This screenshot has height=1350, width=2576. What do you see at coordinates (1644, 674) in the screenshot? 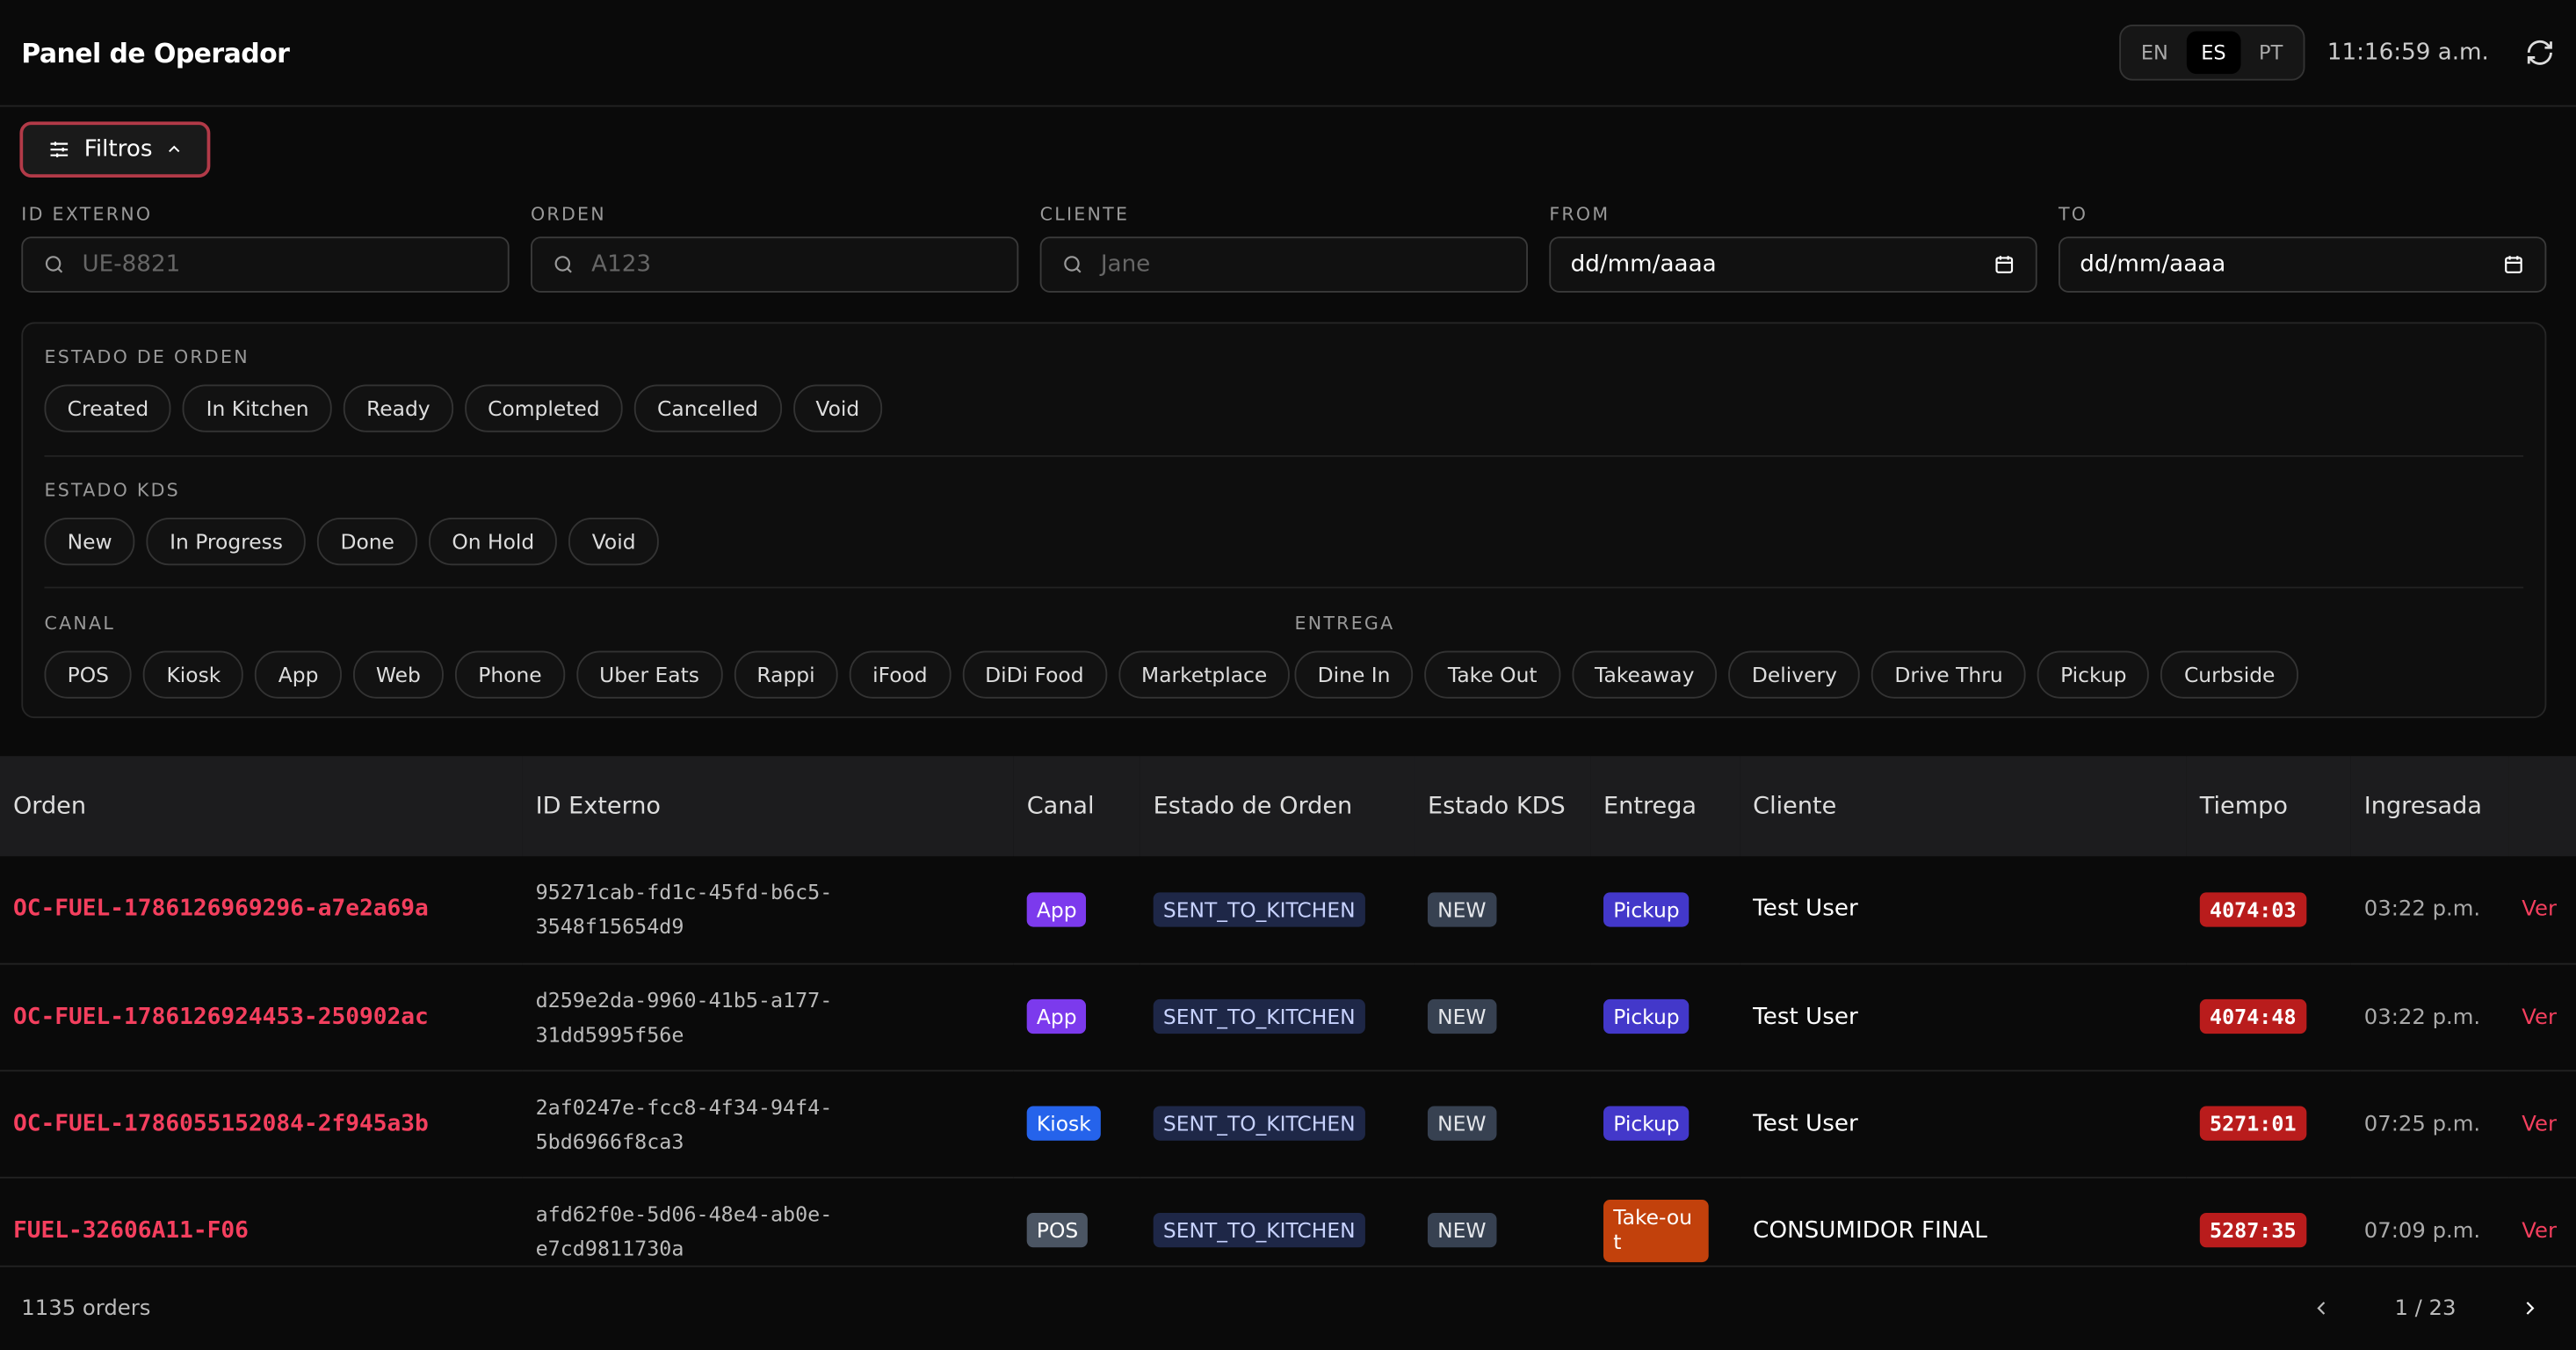
I see `filter-chip: Takeaway` at bounding box center [1644, 674].